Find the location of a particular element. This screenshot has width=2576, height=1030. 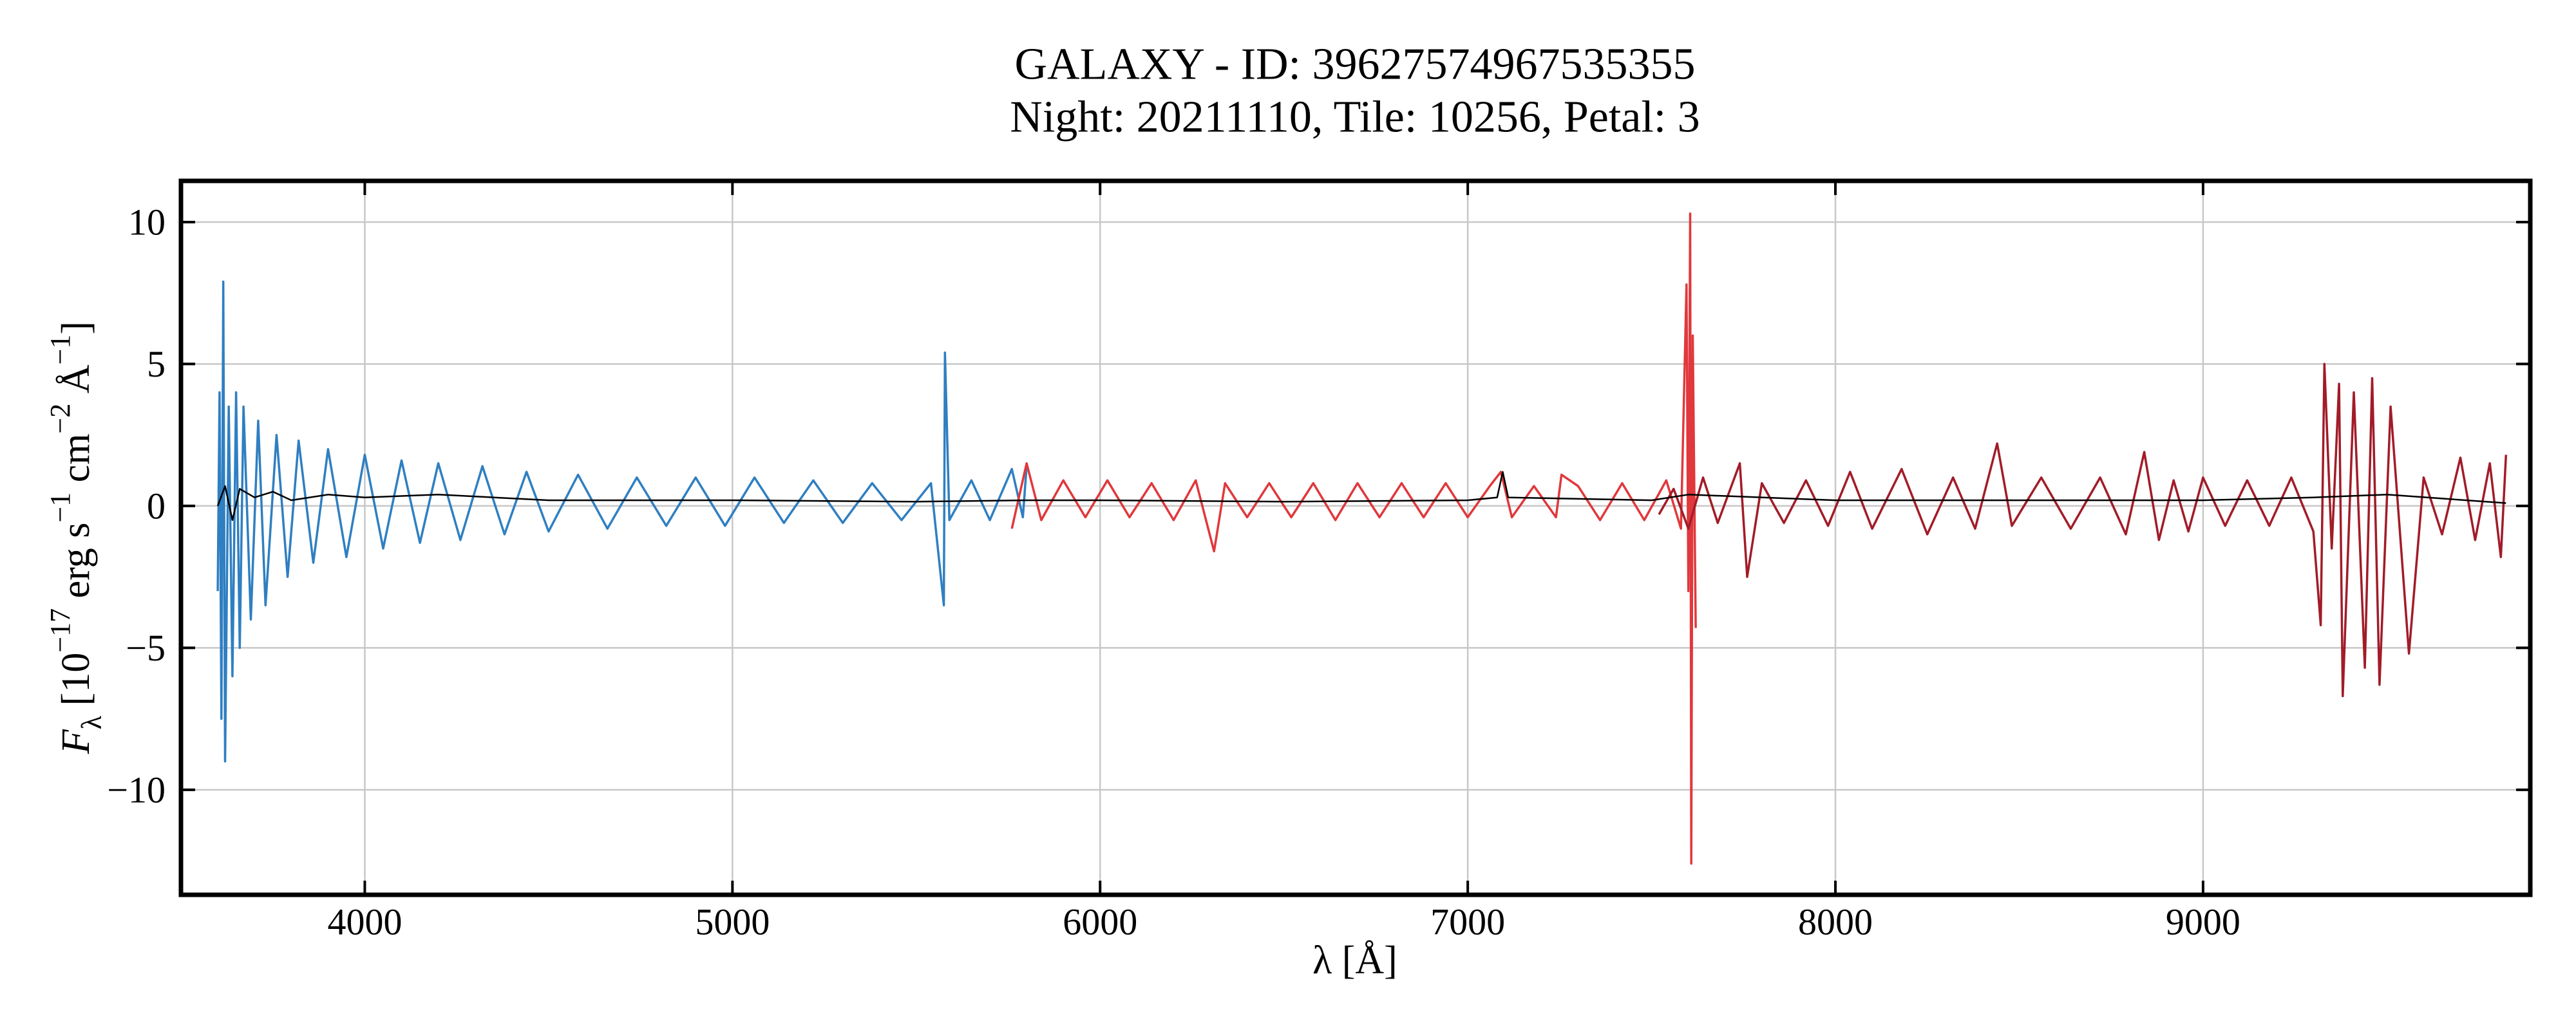

y-axis-label-part: −2 is located at coordinates (60, 419).